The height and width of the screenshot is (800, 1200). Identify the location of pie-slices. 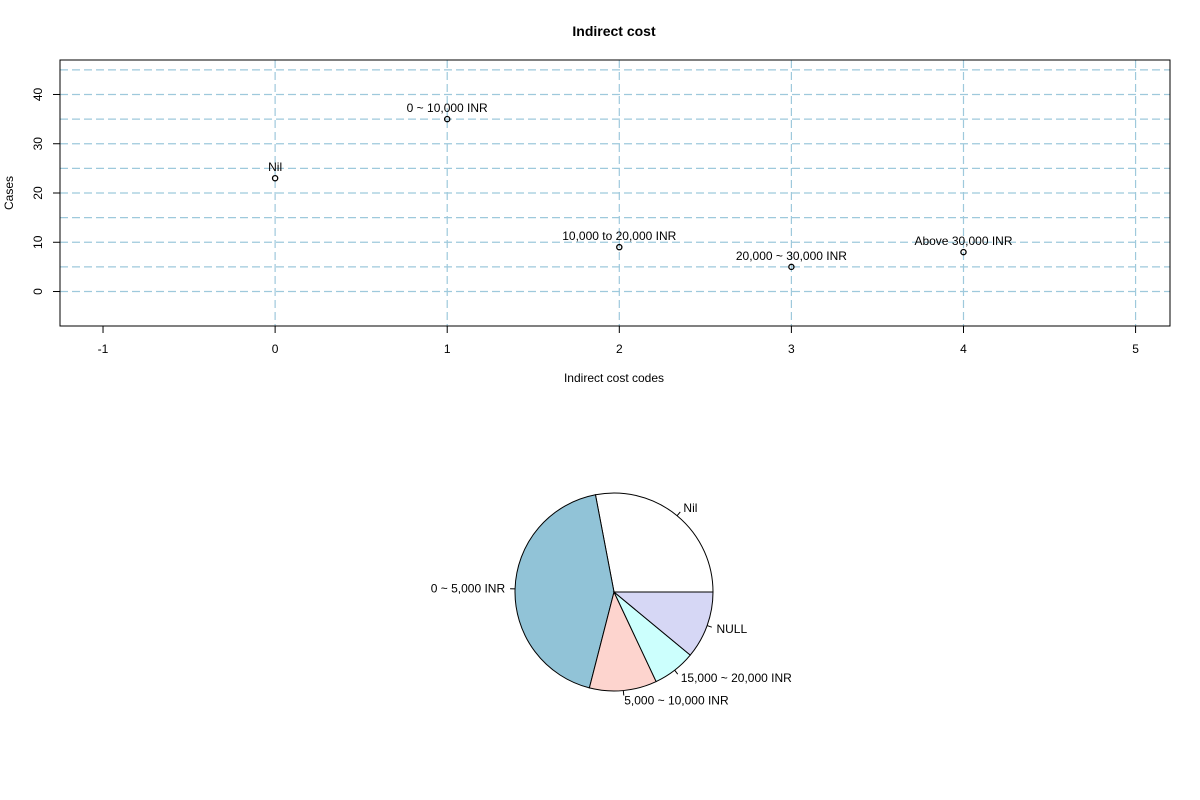
(614, 592).